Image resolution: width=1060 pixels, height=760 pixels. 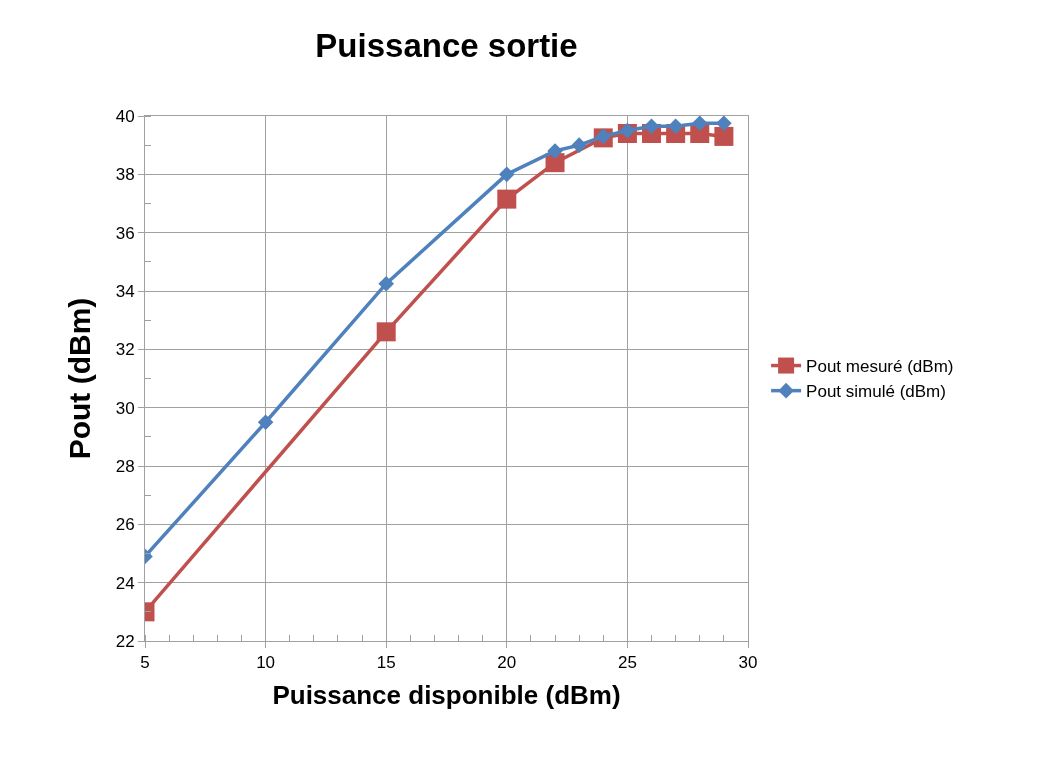 What do you see at coordinates (876, 392) in the screenshot?
I see `legend-label: Pout simulé (dBm)` at bounding box center [876, 392].